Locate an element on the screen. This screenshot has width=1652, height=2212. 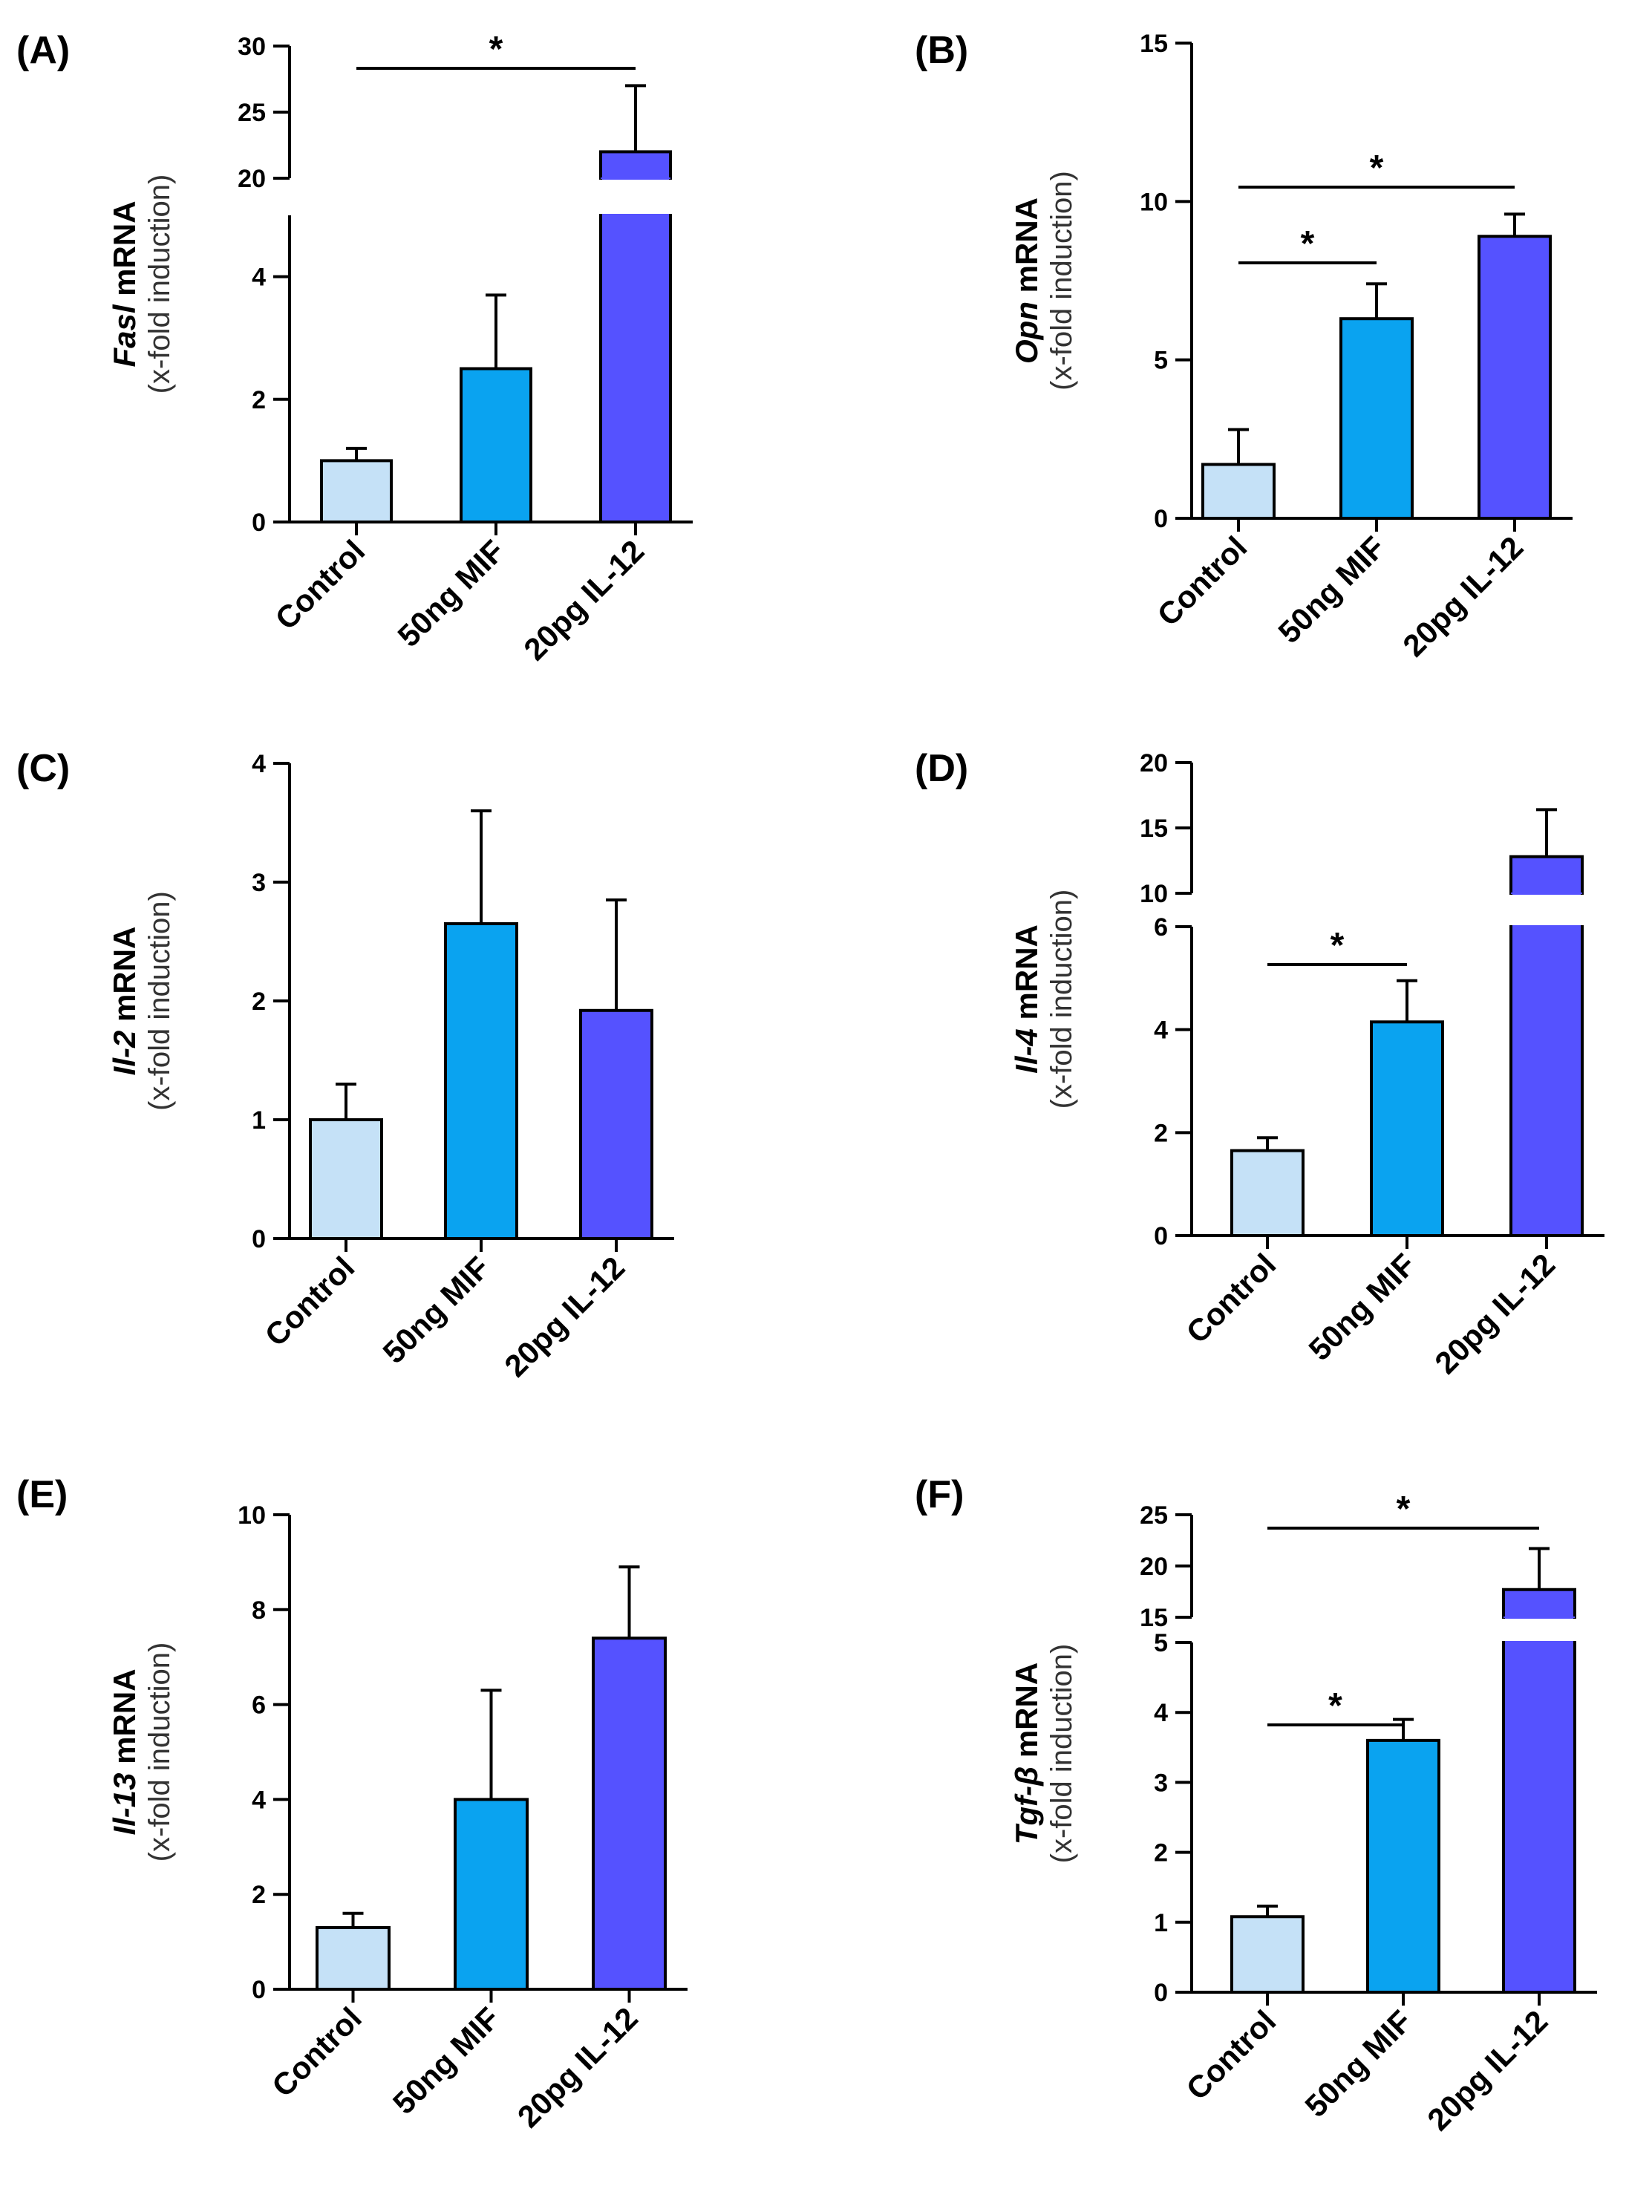
y-axis-title: Il-2 mRNA is located at coordinates (124, 1002).